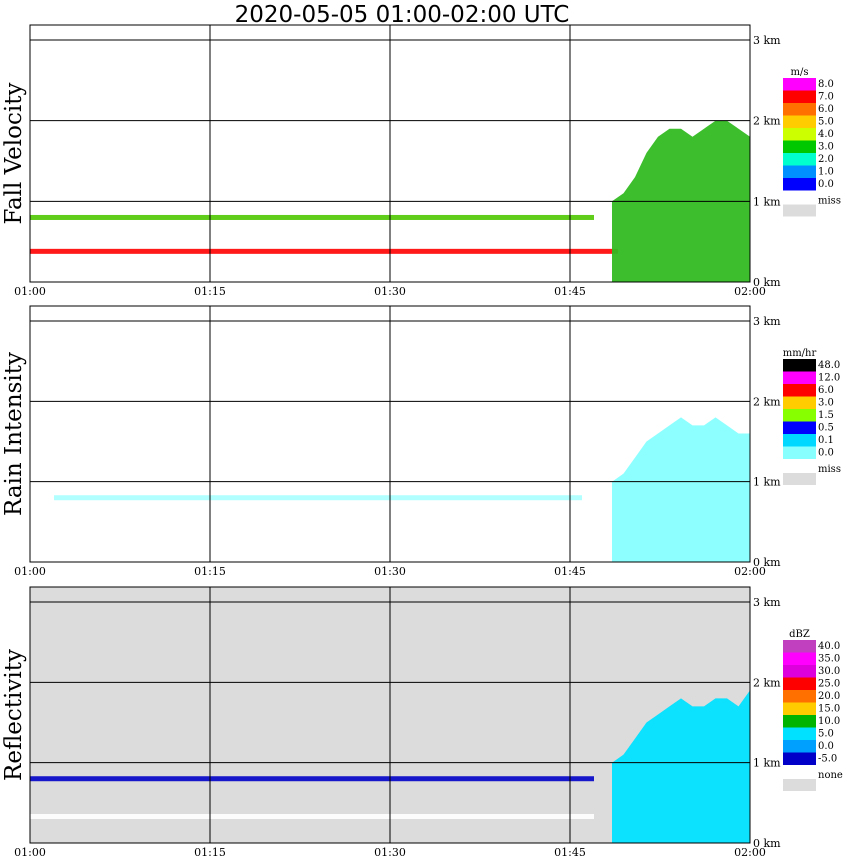 This screenshot has height=868, width=850. Describe the element at coordinates (829, 378) in the screenshot. I see `legend-label: 12.0` at that location.